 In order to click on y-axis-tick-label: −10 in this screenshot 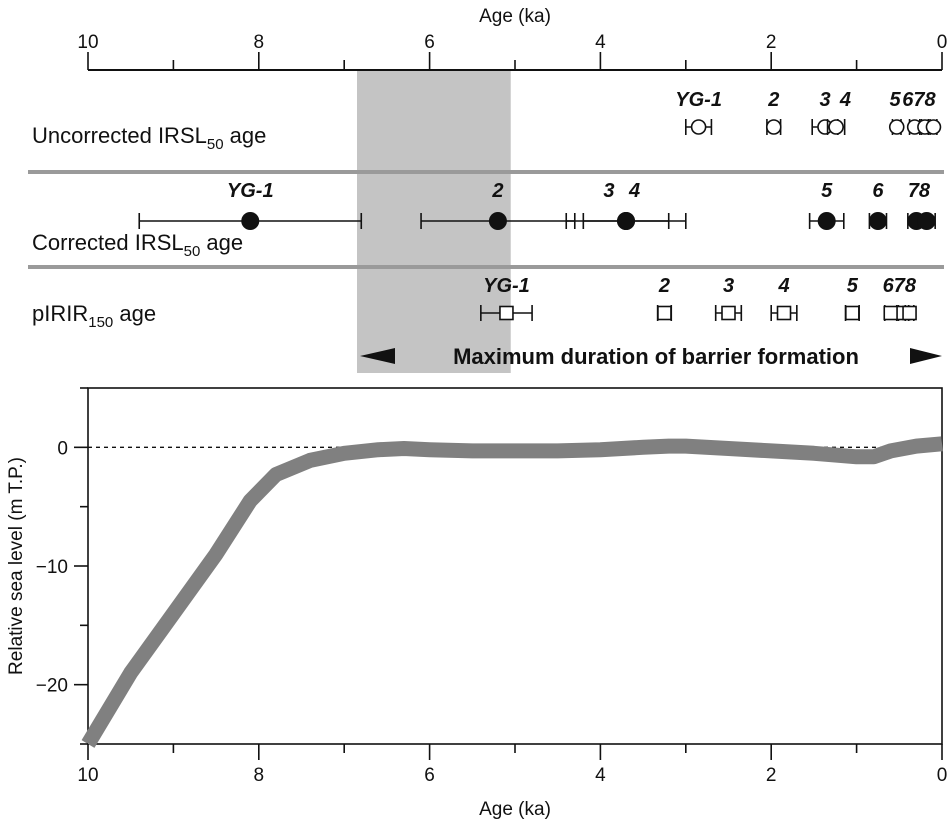, I will do `click(52, 567)`.